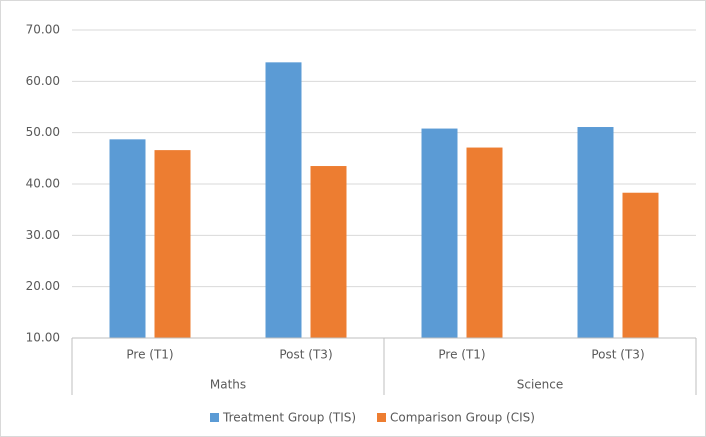  What do you see at coordinates (462, 418) in the screenshot?
I see `legend-label: Comparison Group (CIS)` at bounding box center [462, 418].